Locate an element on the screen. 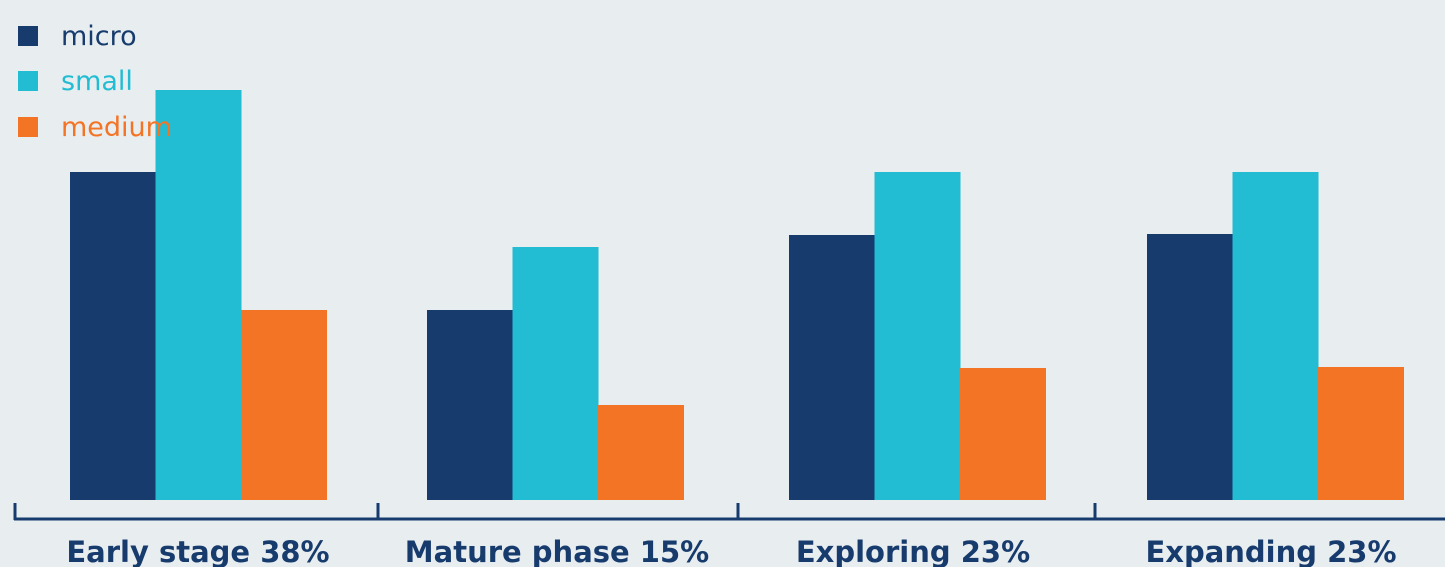  legend-item-small: small is located at coordinates (75, 81).